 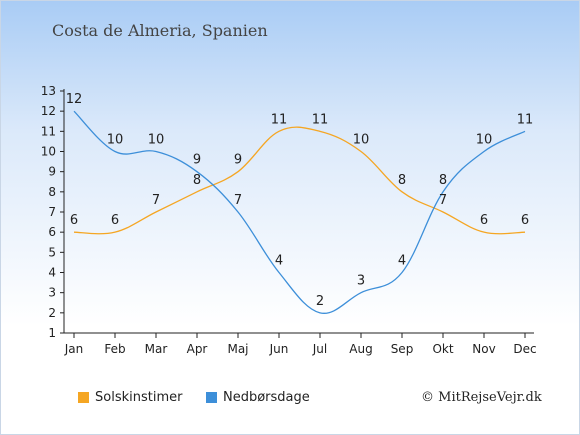 What do you see at coordinates (52, 172) in the screenshot?
I see `y-tick-label: 9` at bounding box center [52, 172].